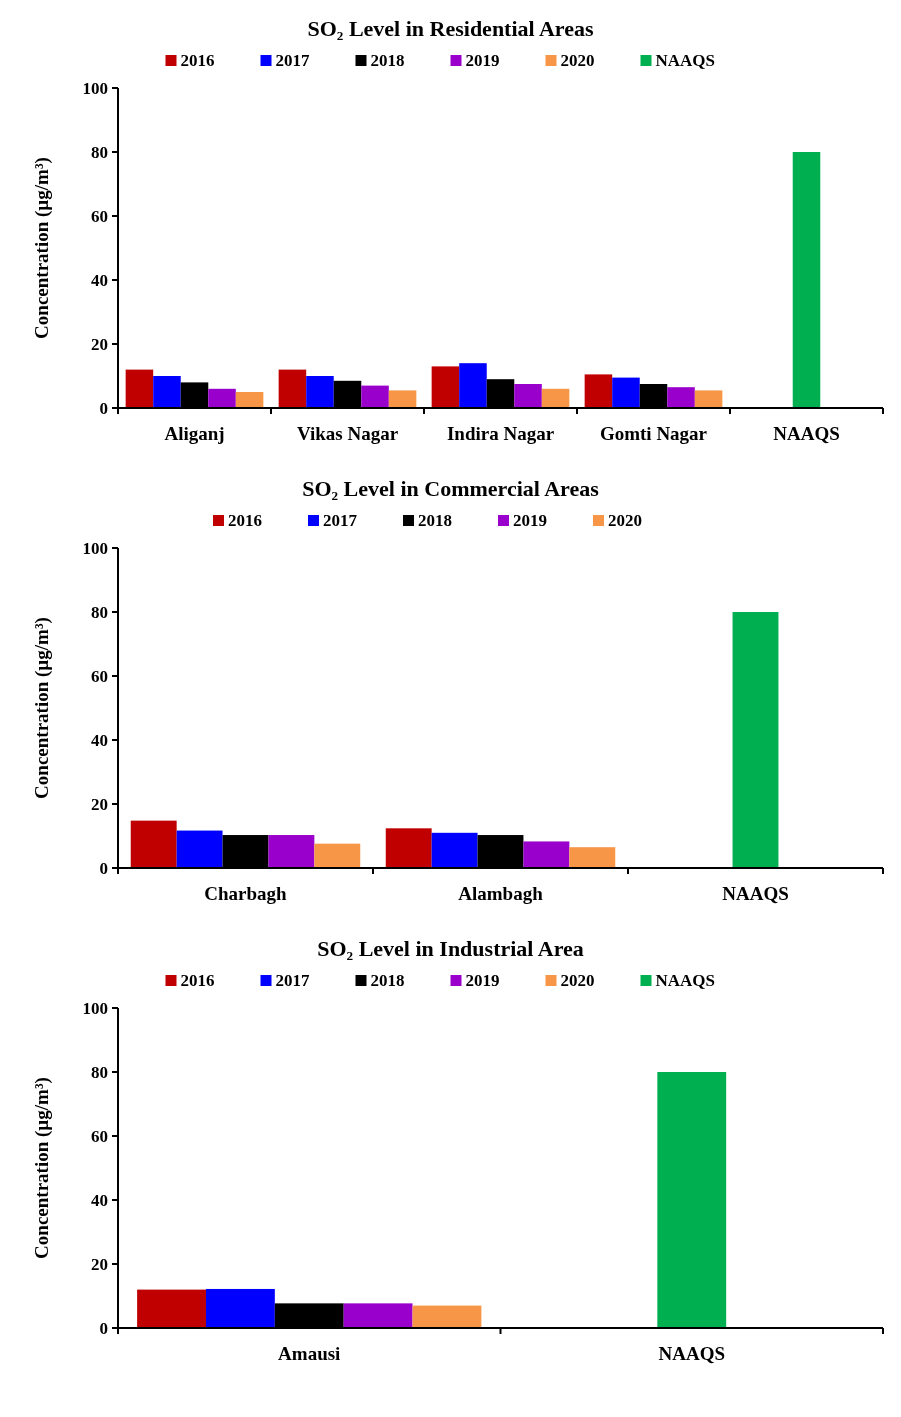 The width and height of the screenshot is (901, 1417). What do you see at coordinates (450, 948) in the screenshot?
I see `chart-title: SO₂ Level in Industrial Area` at bounding box center [450, 948].